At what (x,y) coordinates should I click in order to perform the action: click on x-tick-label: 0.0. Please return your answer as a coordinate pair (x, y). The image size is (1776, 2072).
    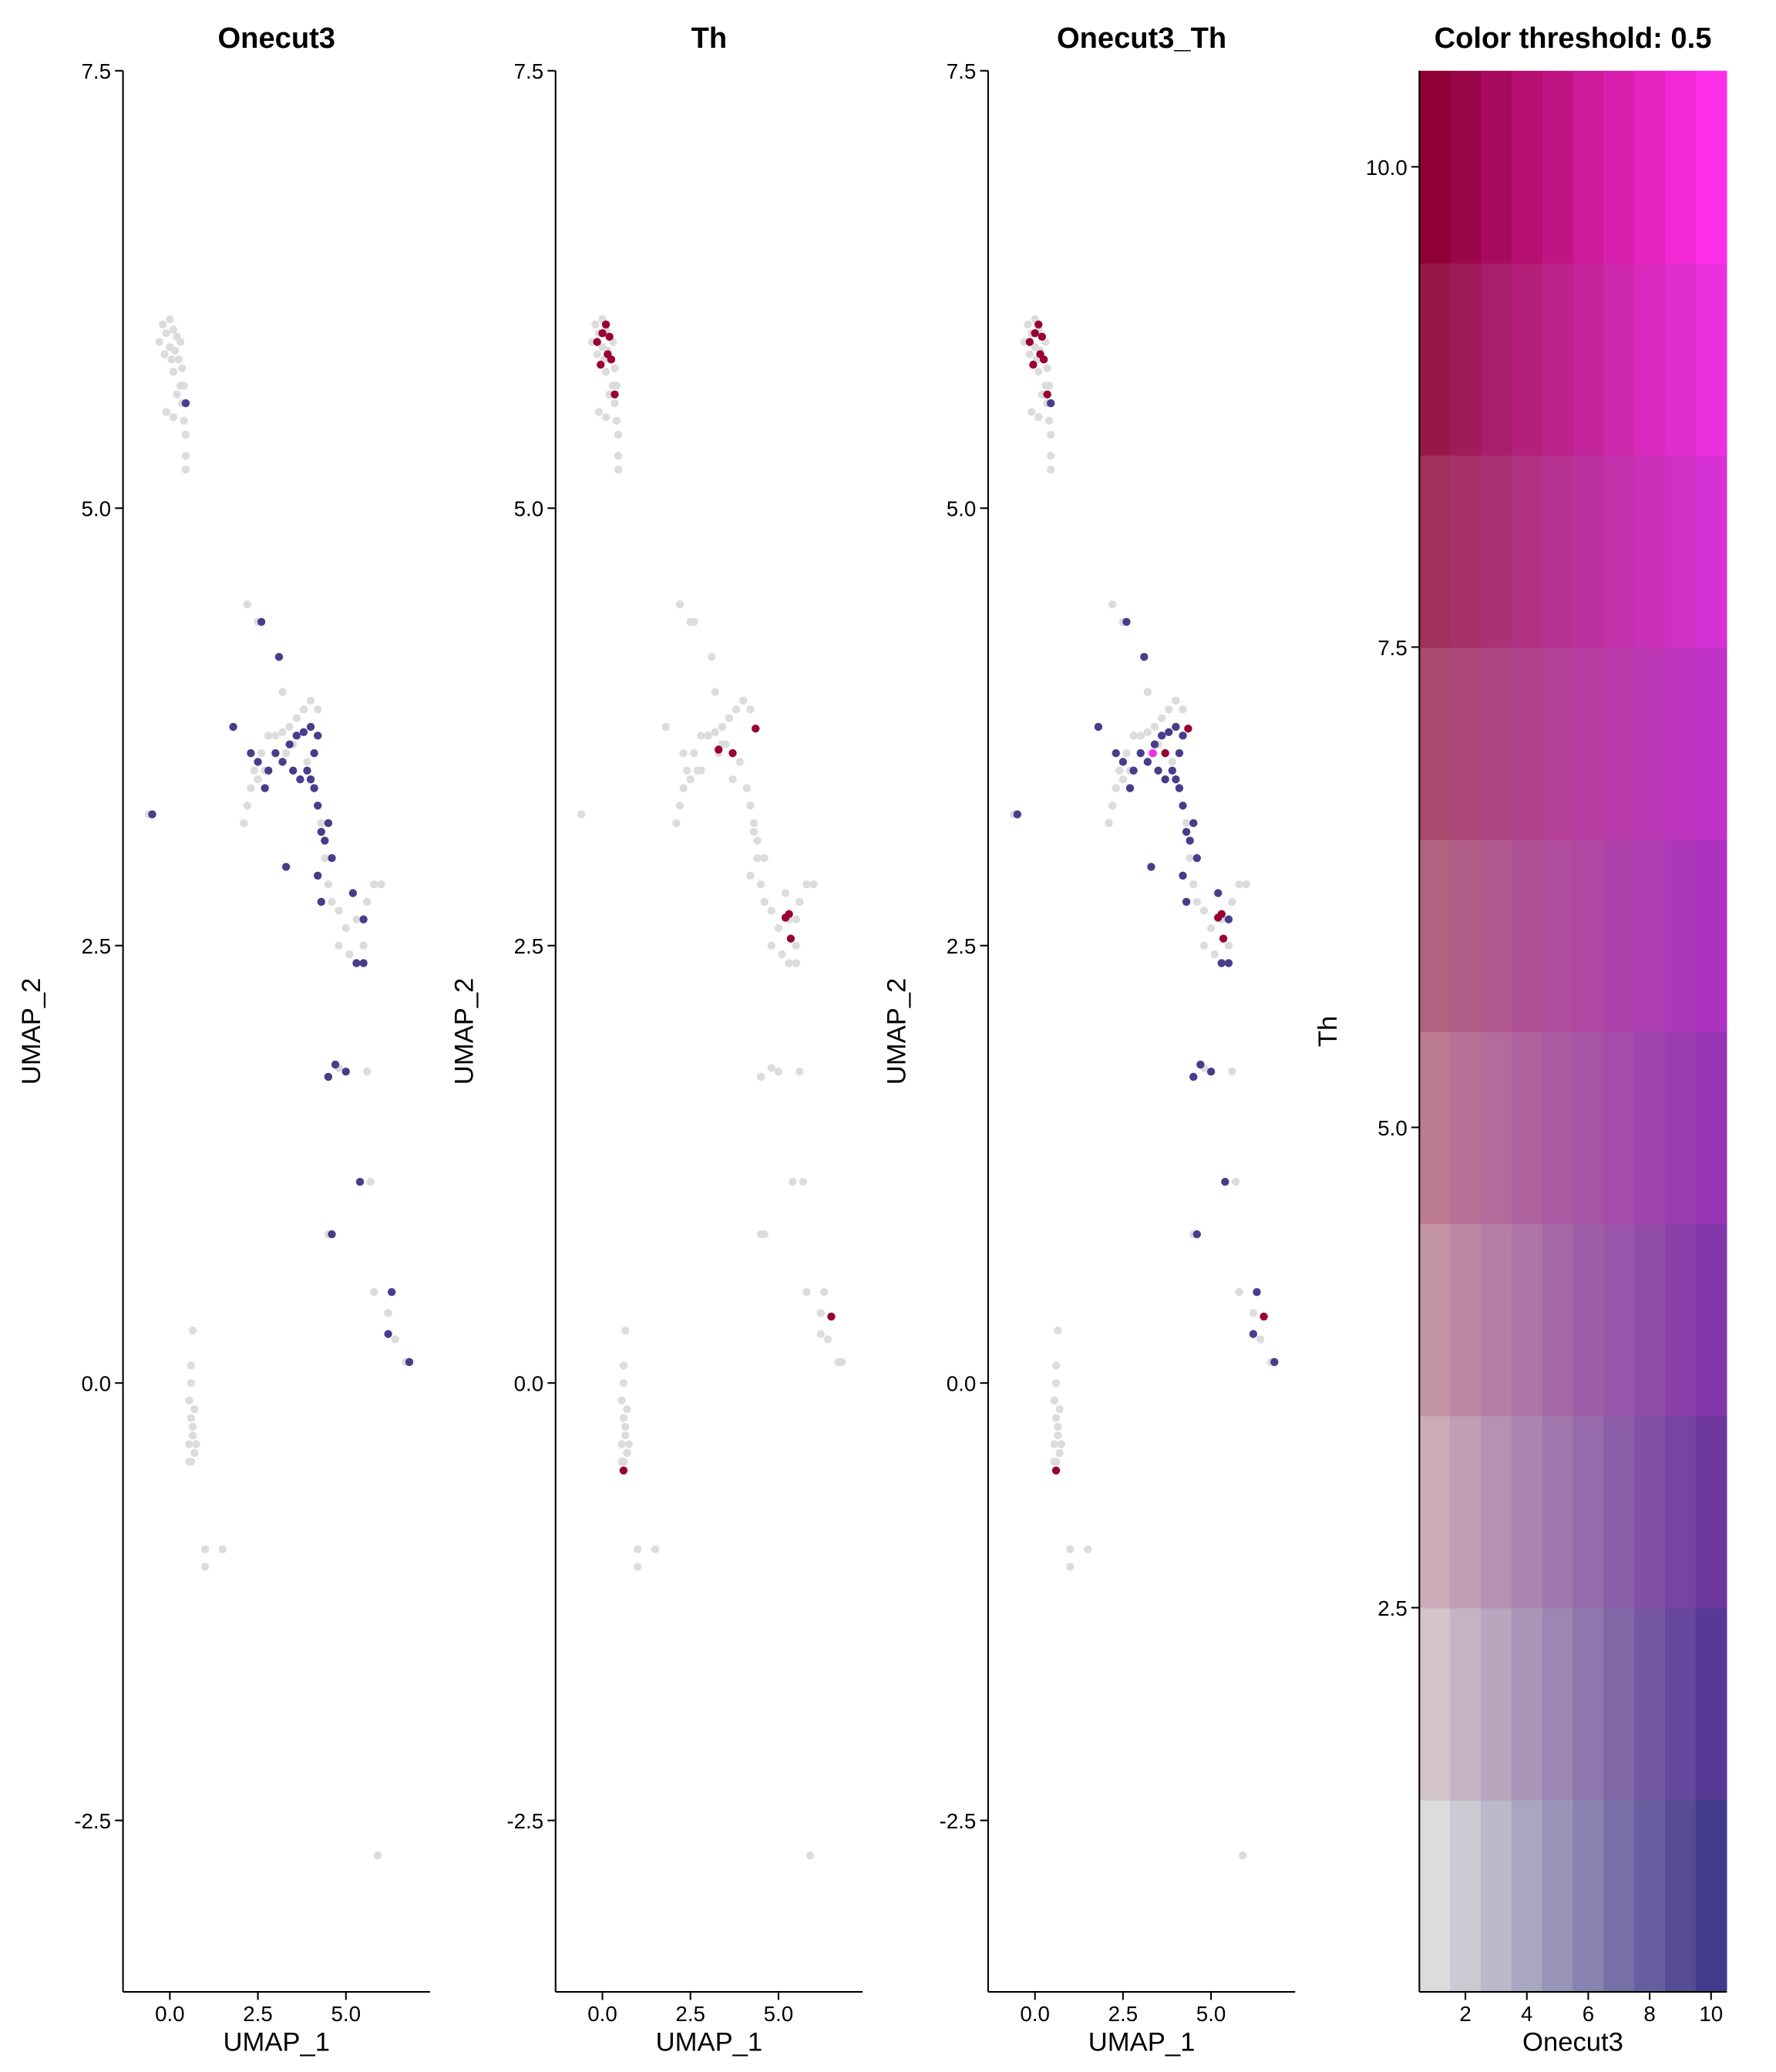
    Looking at the image, I should click on (602, 2014).